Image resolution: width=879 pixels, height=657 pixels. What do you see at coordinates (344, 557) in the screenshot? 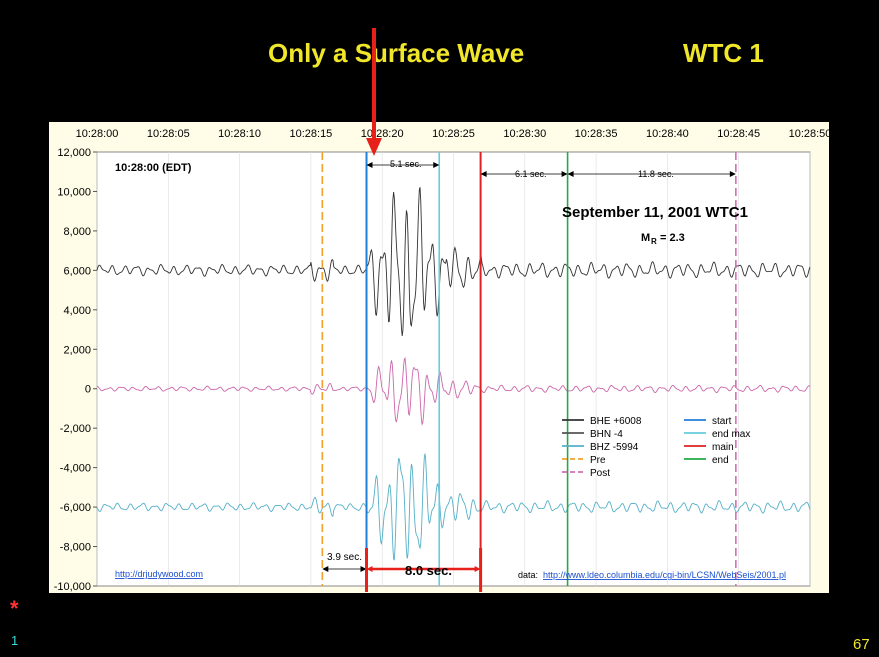
I see `interval-label-3-9: 3.9 sec.` at bounding box center [344, 557].